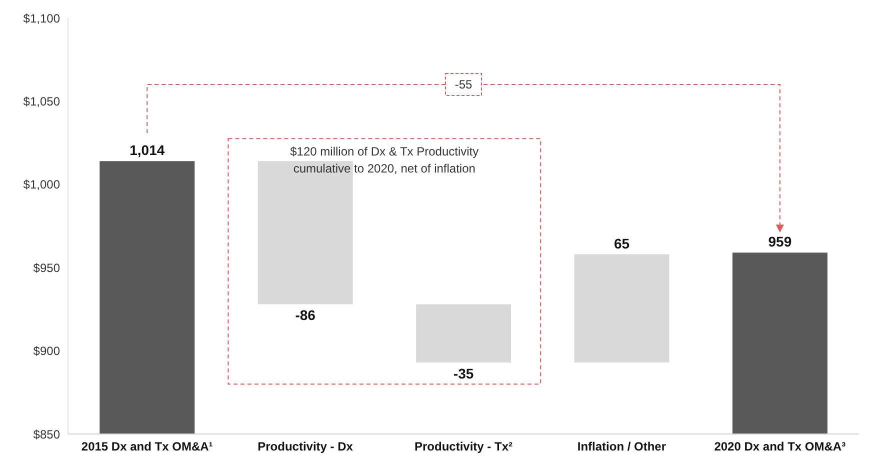 This screenshot has width=891, height=472. I want to click on data-label: 65, so click(622, 243).